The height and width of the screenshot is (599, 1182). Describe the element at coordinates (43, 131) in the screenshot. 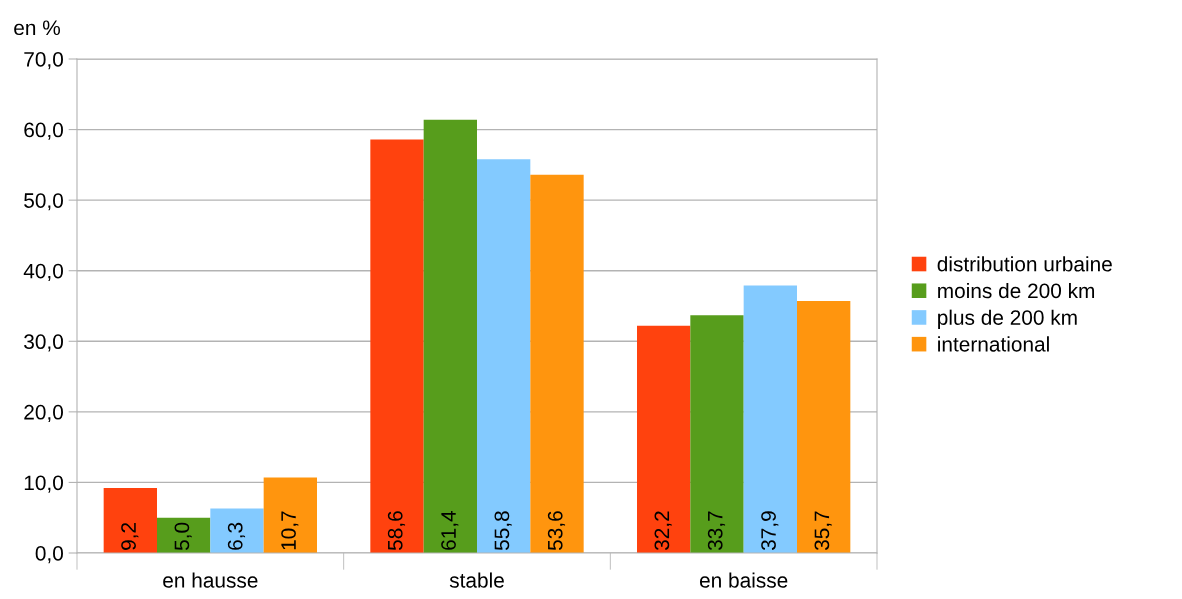

I see `y-tick-label: 60,0` at that location.